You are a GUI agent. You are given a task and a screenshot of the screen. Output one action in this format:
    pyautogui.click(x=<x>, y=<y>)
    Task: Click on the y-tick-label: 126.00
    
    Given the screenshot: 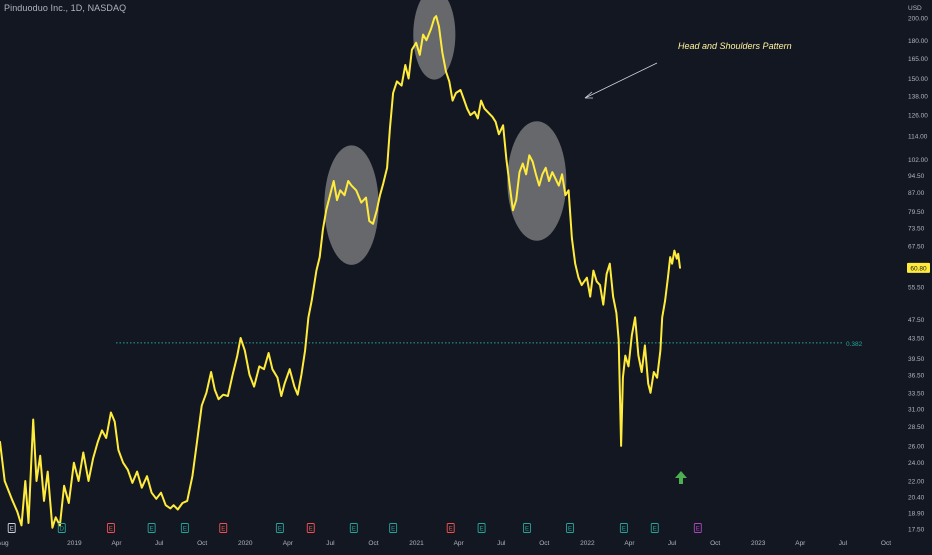 What is the action you would take?
    pyautogui.click(x=918, y=116)
    